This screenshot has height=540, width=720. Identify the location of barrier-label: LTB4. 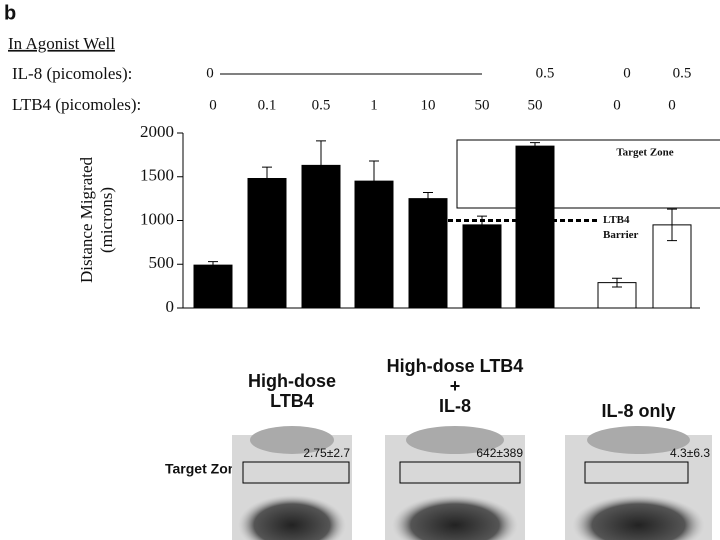
(616, 220).